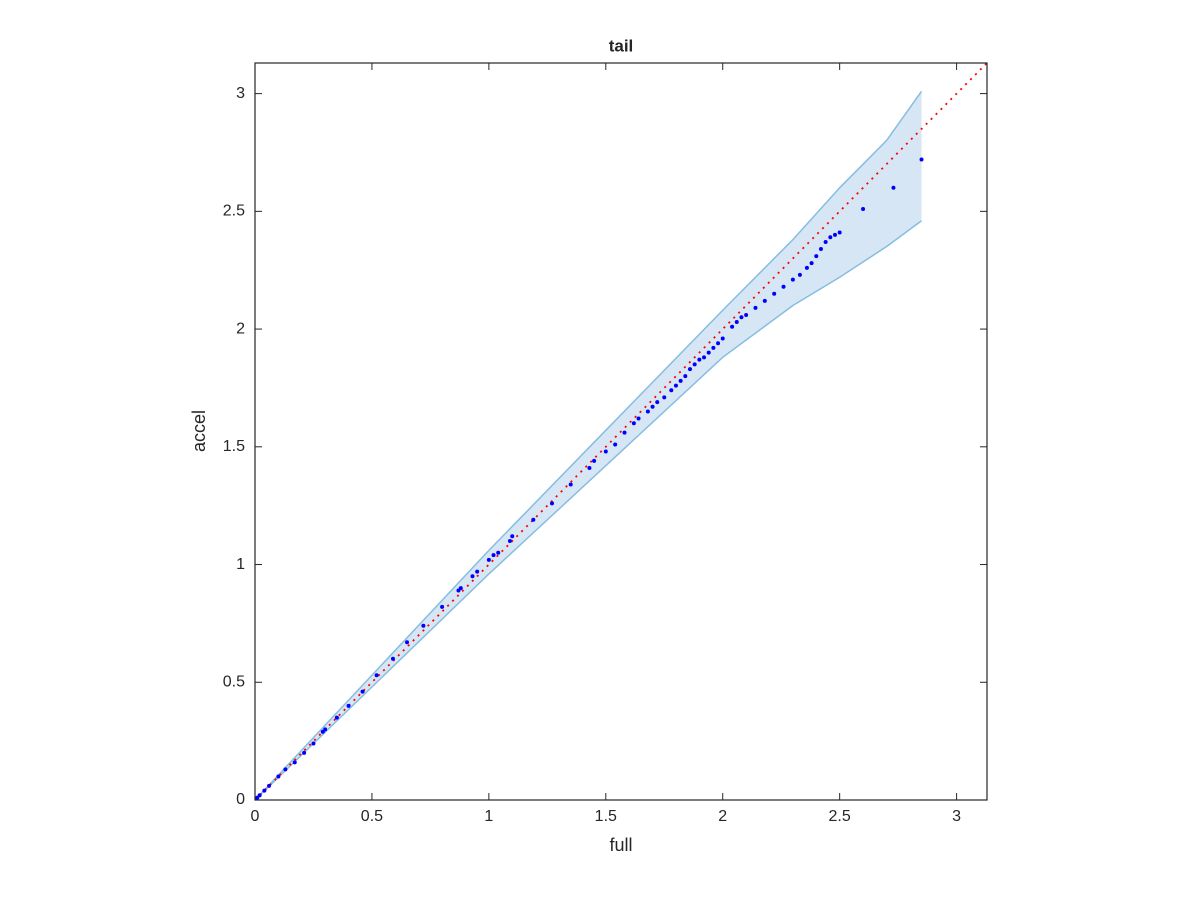 Image resolution: width=1200 pixels, height=900 pixels. What do you see at coordinates (234, 681) in the screenshot?
I see `y-tick-label: 0.5` at bounding box center [234, 681].